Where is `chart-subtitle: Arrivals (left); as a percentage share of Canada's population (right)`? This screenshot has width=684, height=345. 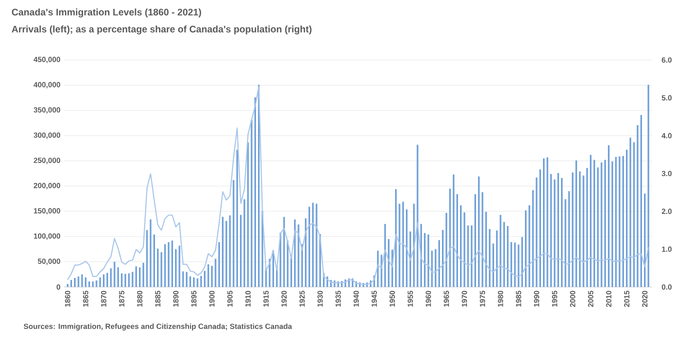
chart-subtitle: Arrivals (left); as a percentage share of Canada's population (right) is located at coordinates (162, 30).